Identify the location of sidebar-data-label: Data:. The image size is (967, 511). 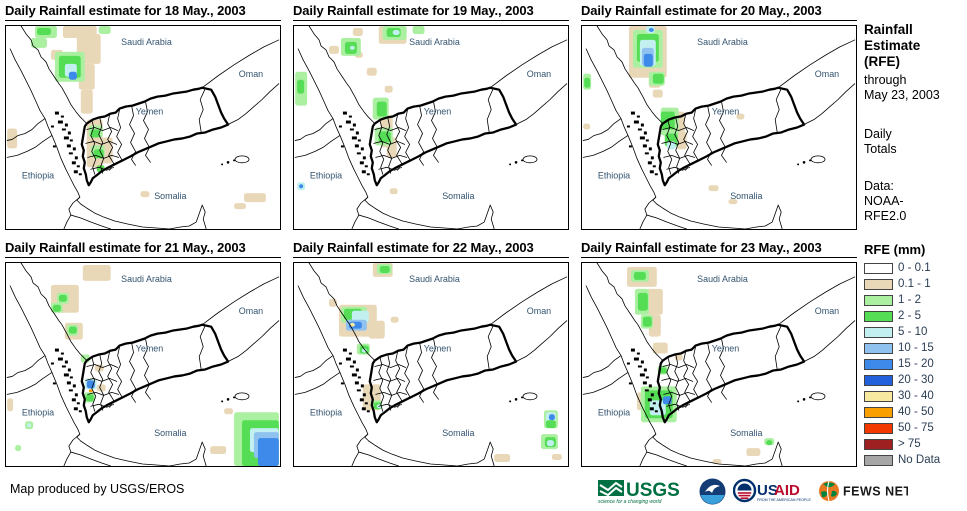
(879, 186).